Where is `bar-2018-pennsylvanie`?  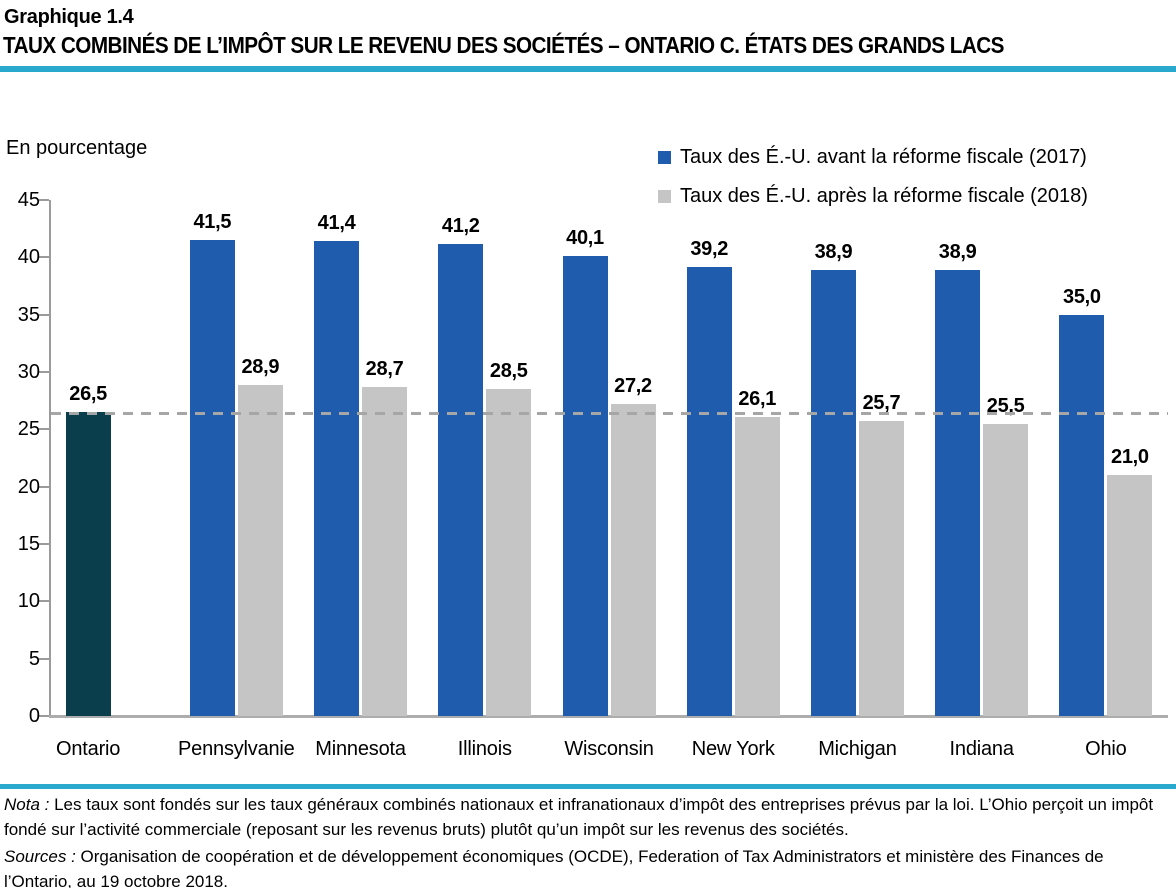 bar-2018-pennsylvanie is located at coordinates (260, 550).